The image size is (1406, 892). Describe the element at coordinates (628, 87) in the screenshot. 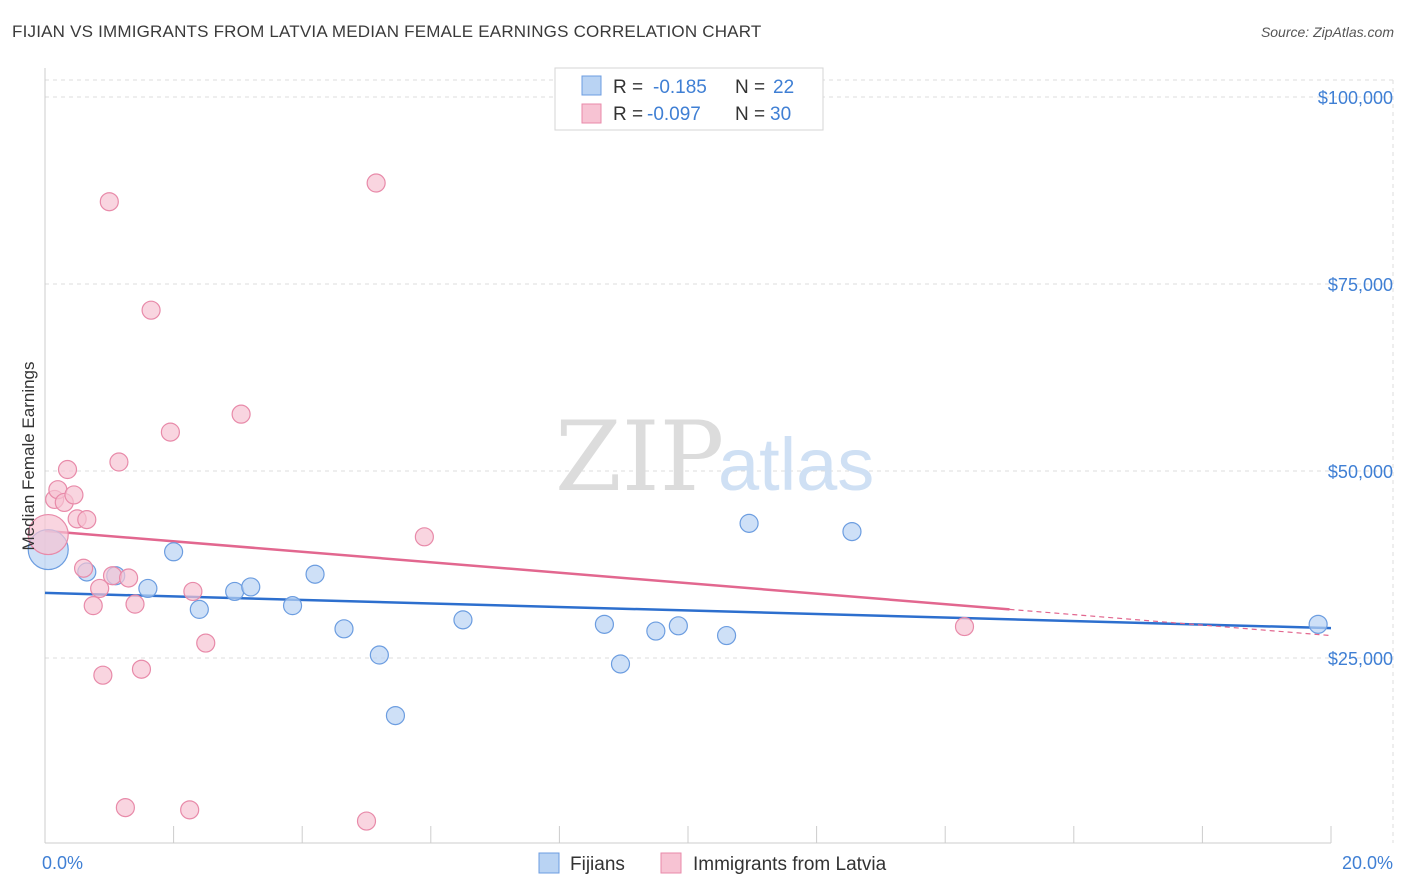

I see `legend-r-label-1: R =` at that location.